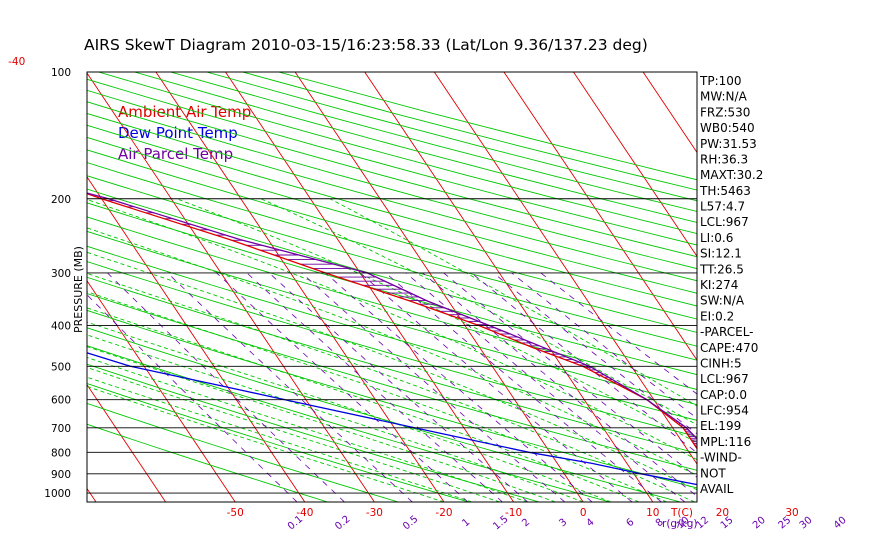  What do you see at coordinates (724, 160) in the screenshot?
I see `index-item: RH:36.3` at bounding box center [724, 160].